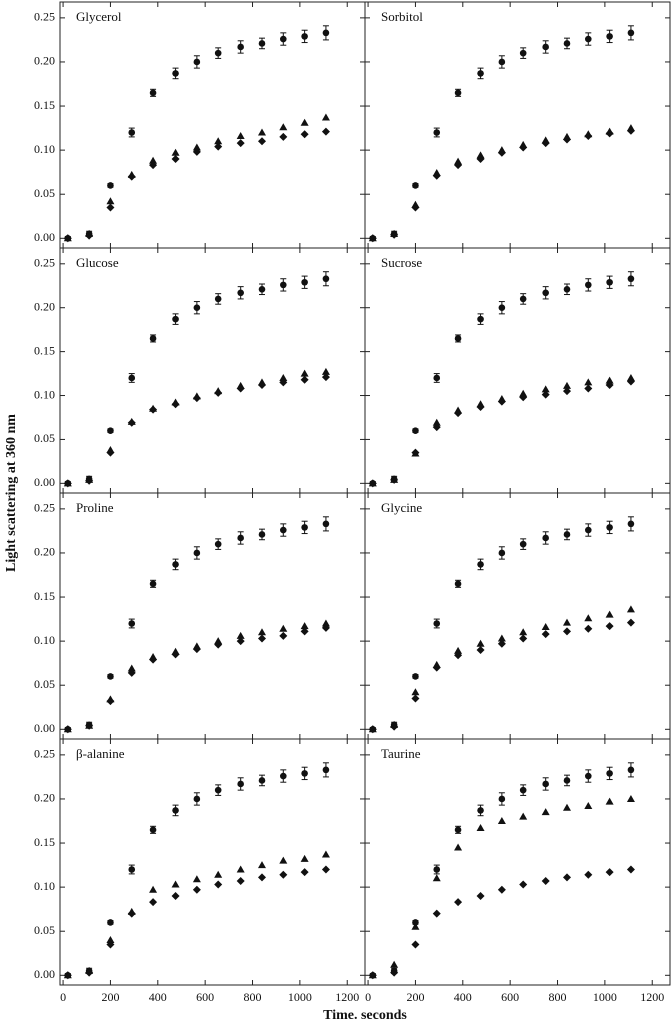 This screenshot has width=672, height=1027. I want to click on x-tick-label: 1200, so click(652, 997).